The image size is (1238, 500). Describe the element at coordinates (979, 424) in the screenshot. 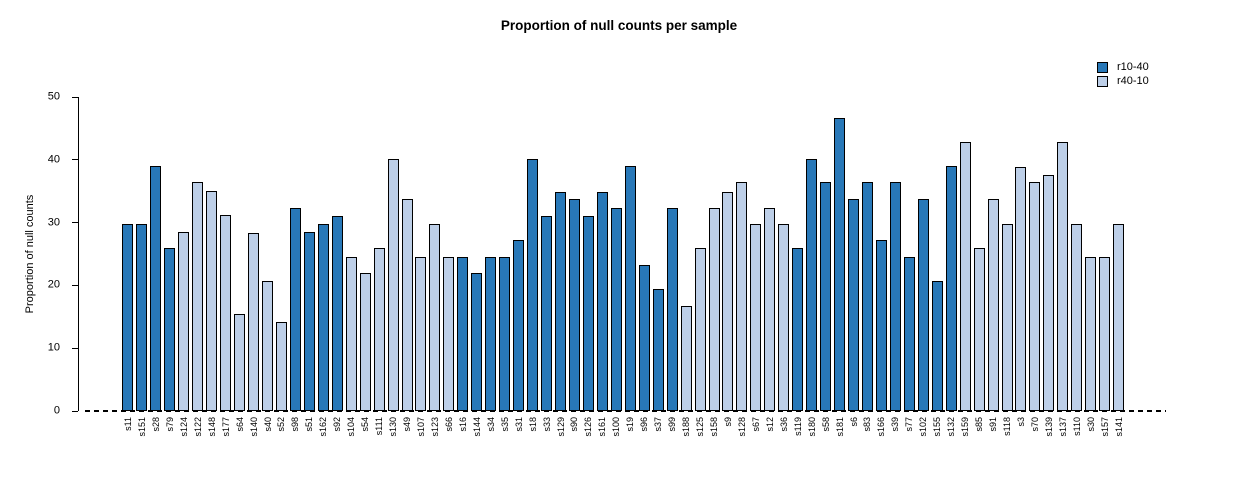

I see `x-tick-label-s85: s85` at that location.